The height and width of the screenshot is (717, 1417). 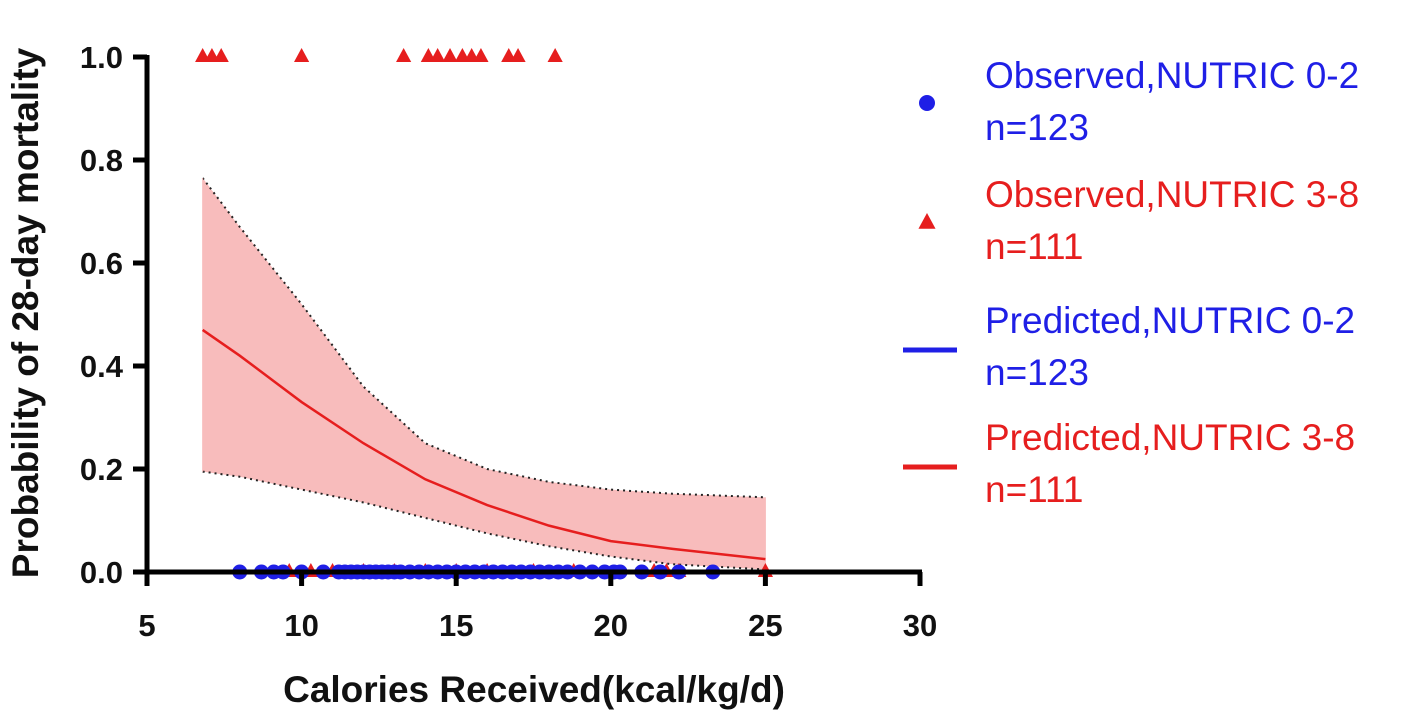 I want to click on legend-item: Observed,NUTRIC 3-8 n=111, so click(x=1138, y=220).